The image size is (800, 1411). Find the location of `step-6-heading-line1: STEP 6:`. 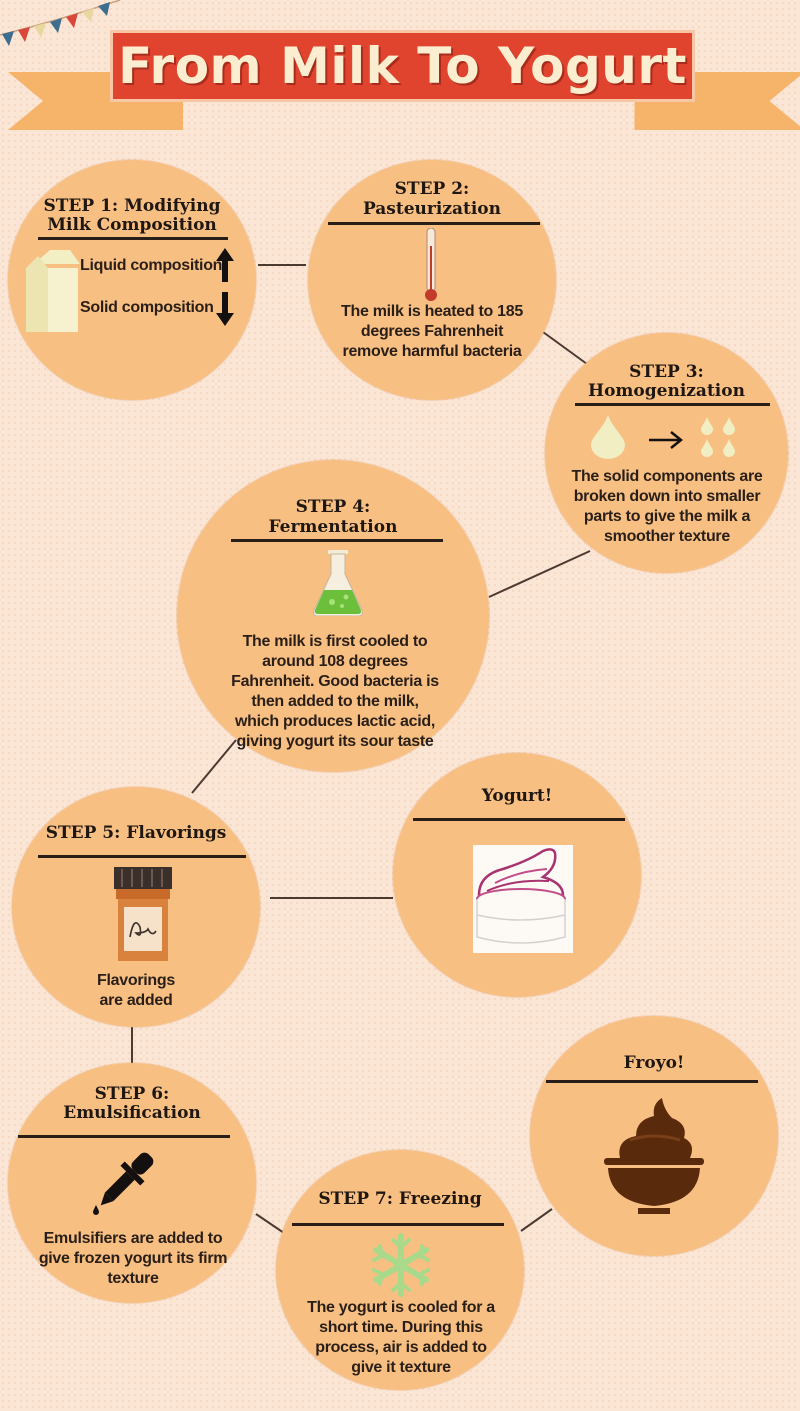

step-6-heading-line1: STEP 6: is located at coordinates (132, 1094).